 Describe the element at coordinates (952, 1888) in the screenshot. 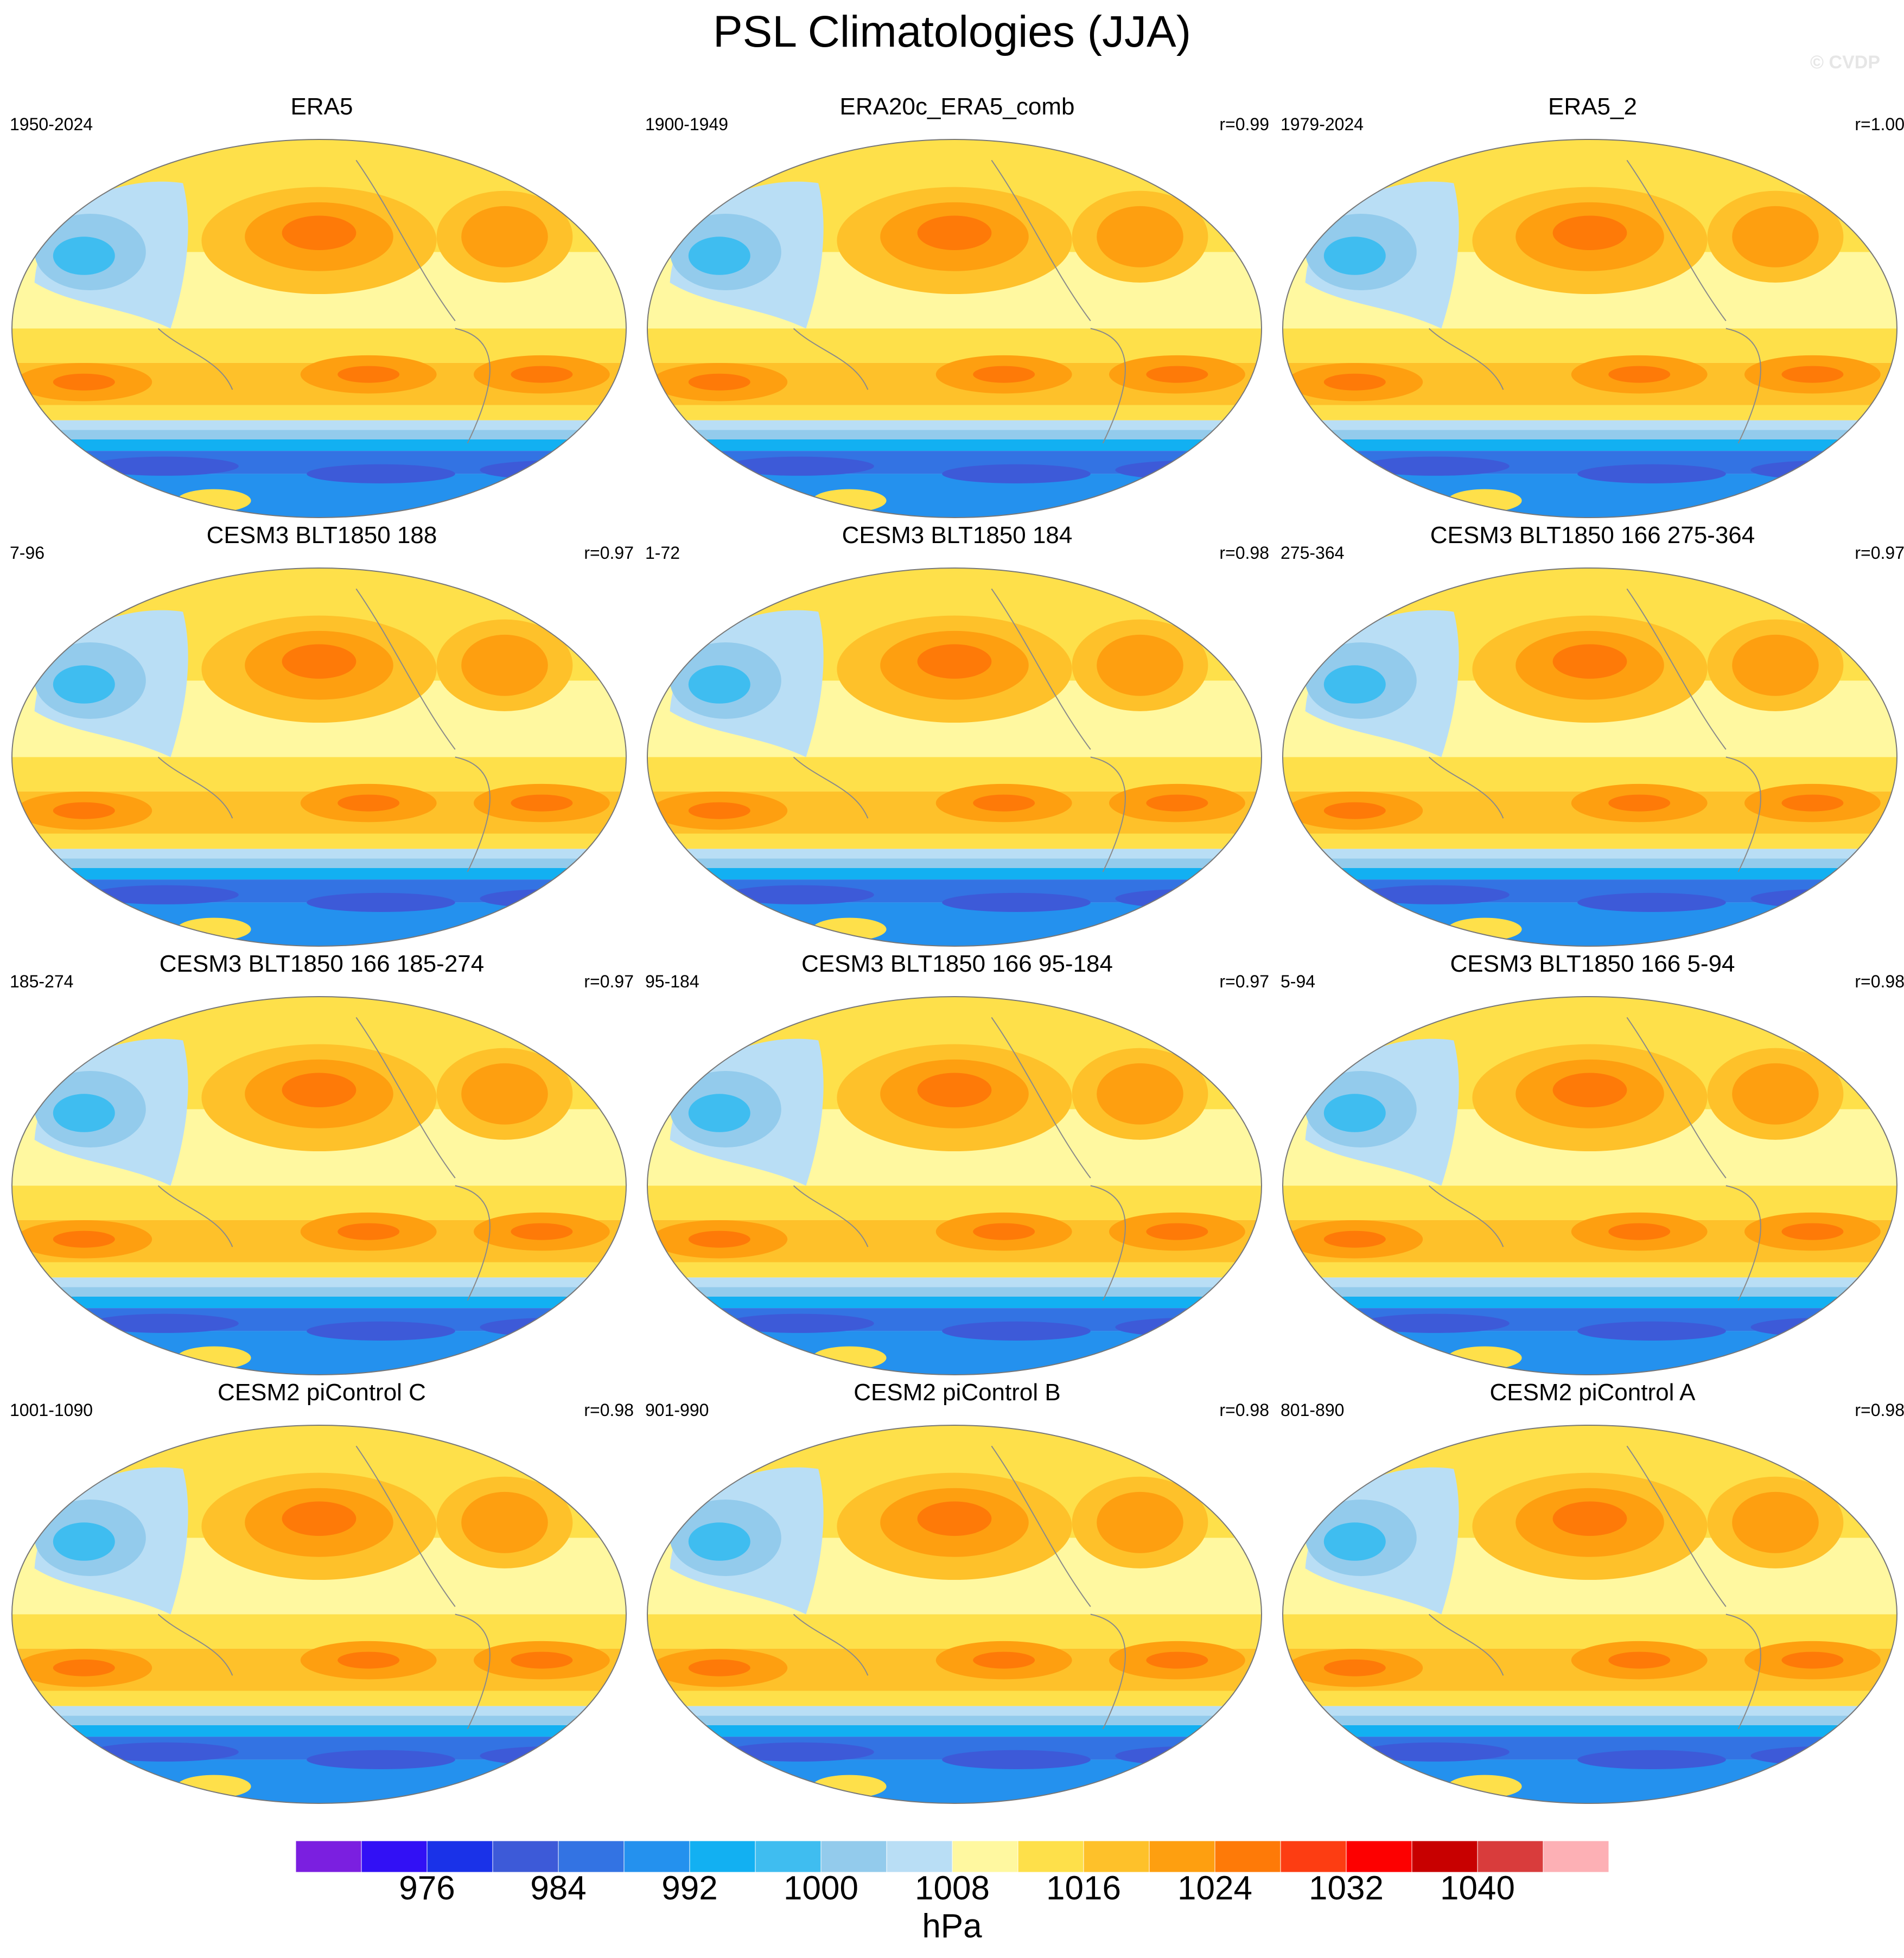

I see `colorbar-tick-label: 1008` at that location.